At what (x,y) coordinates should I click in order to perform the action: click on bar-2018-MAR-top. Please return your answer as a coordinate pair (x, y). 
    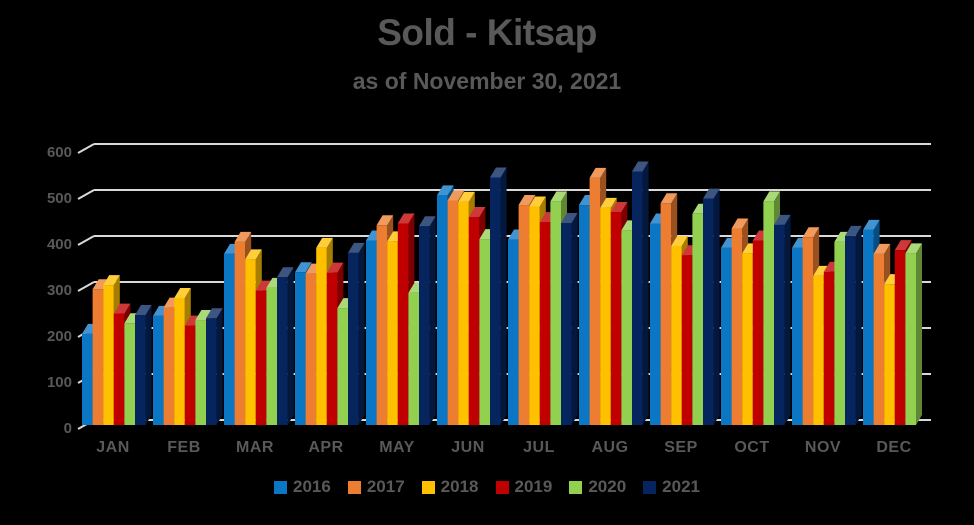
    Looking at the image, I should click on (253, 254).